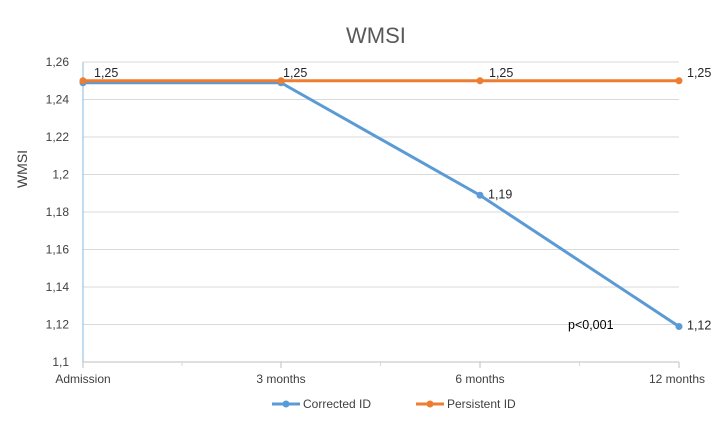 This screenshot has height=424, width=720. I want to click on y-tick-label: 1,14, so click(58, 287).